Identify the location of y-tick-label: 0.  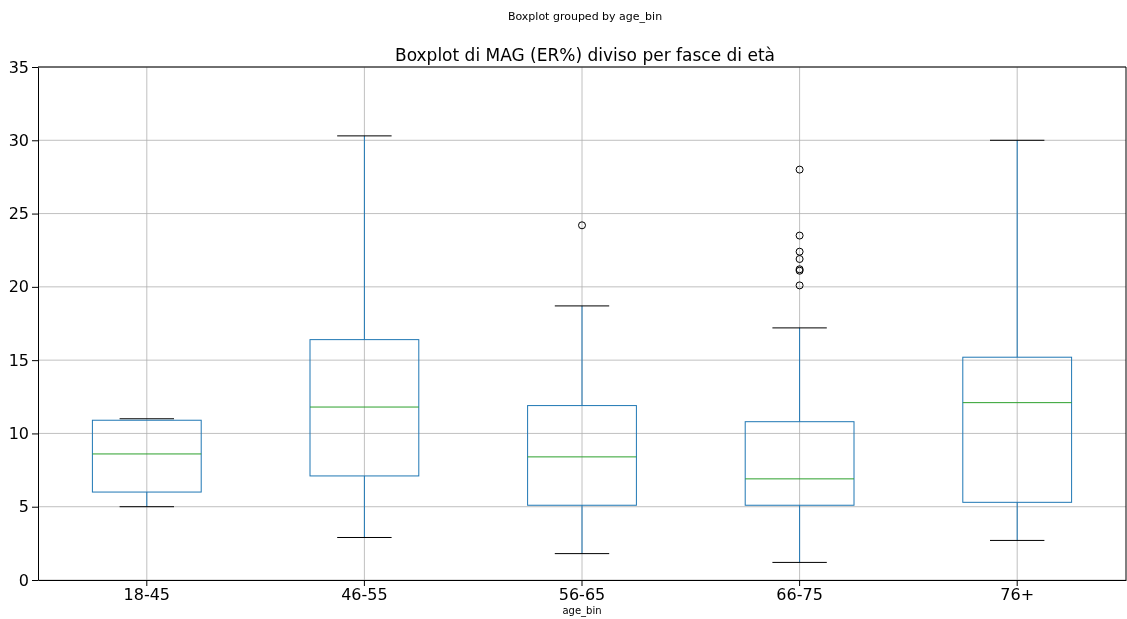
(23, 580).